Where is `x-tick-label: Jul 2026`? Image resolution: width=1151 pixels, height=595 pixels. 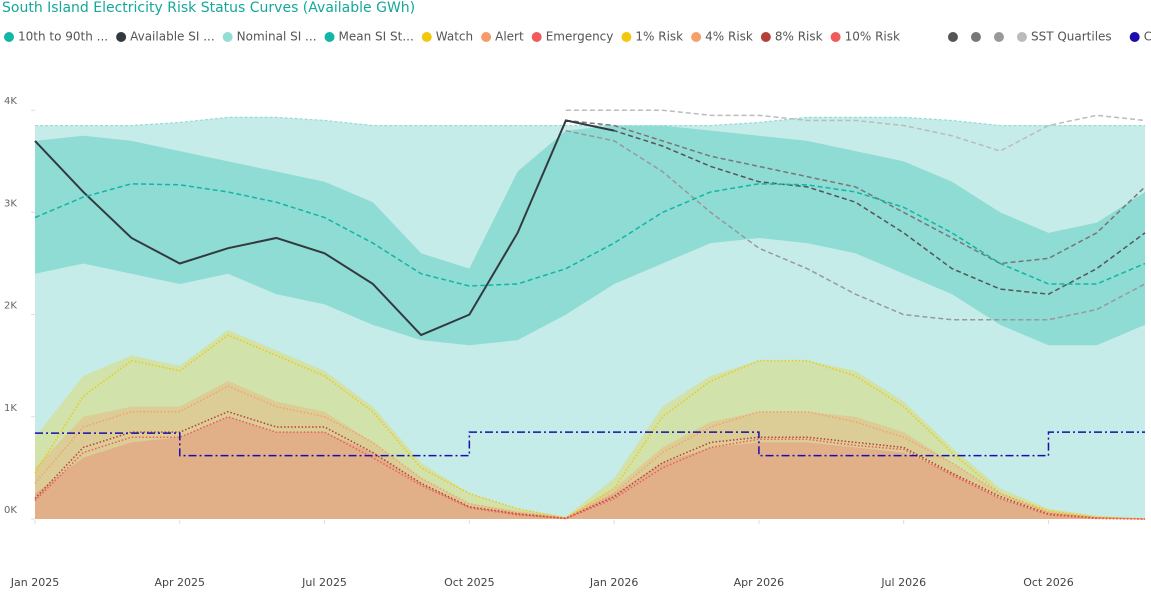 x-tick-label: Jul 2026 is located at coordinates (903, 582).